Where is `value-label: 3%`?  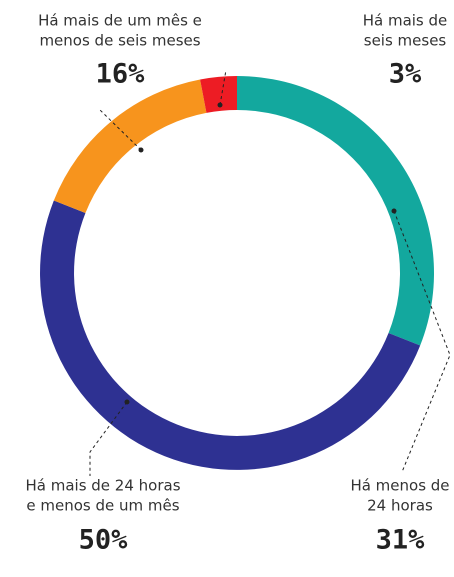
value-label: 3% is located at coordinates (405, 74).